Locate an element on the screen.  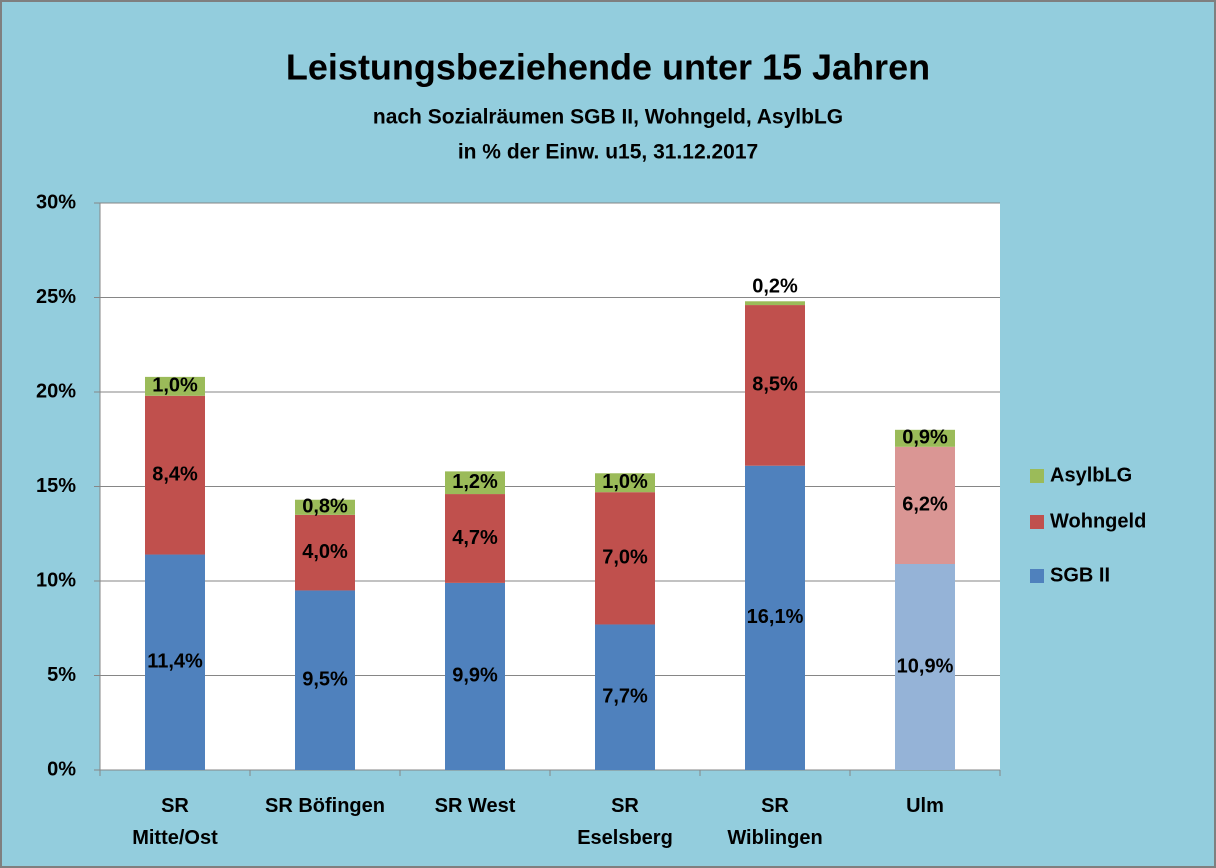
data-label: 8,5% is located at coordinates (775, 385).